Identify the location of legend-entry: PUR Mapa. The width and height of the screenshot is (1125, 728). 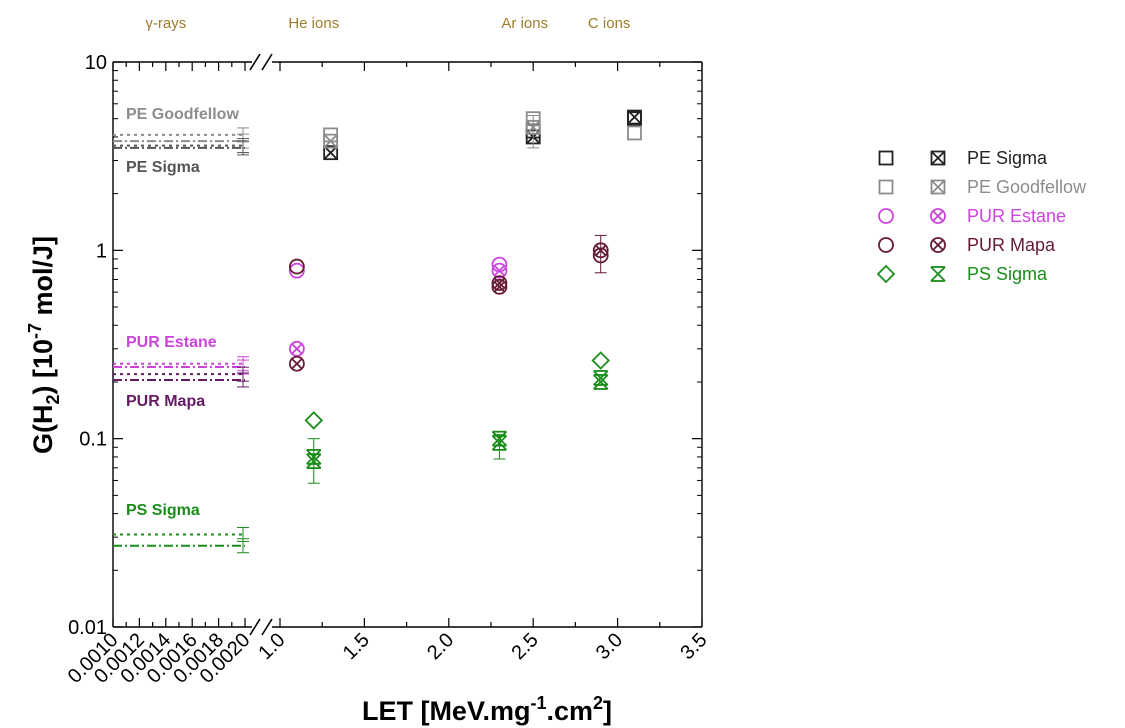
(967, 245).